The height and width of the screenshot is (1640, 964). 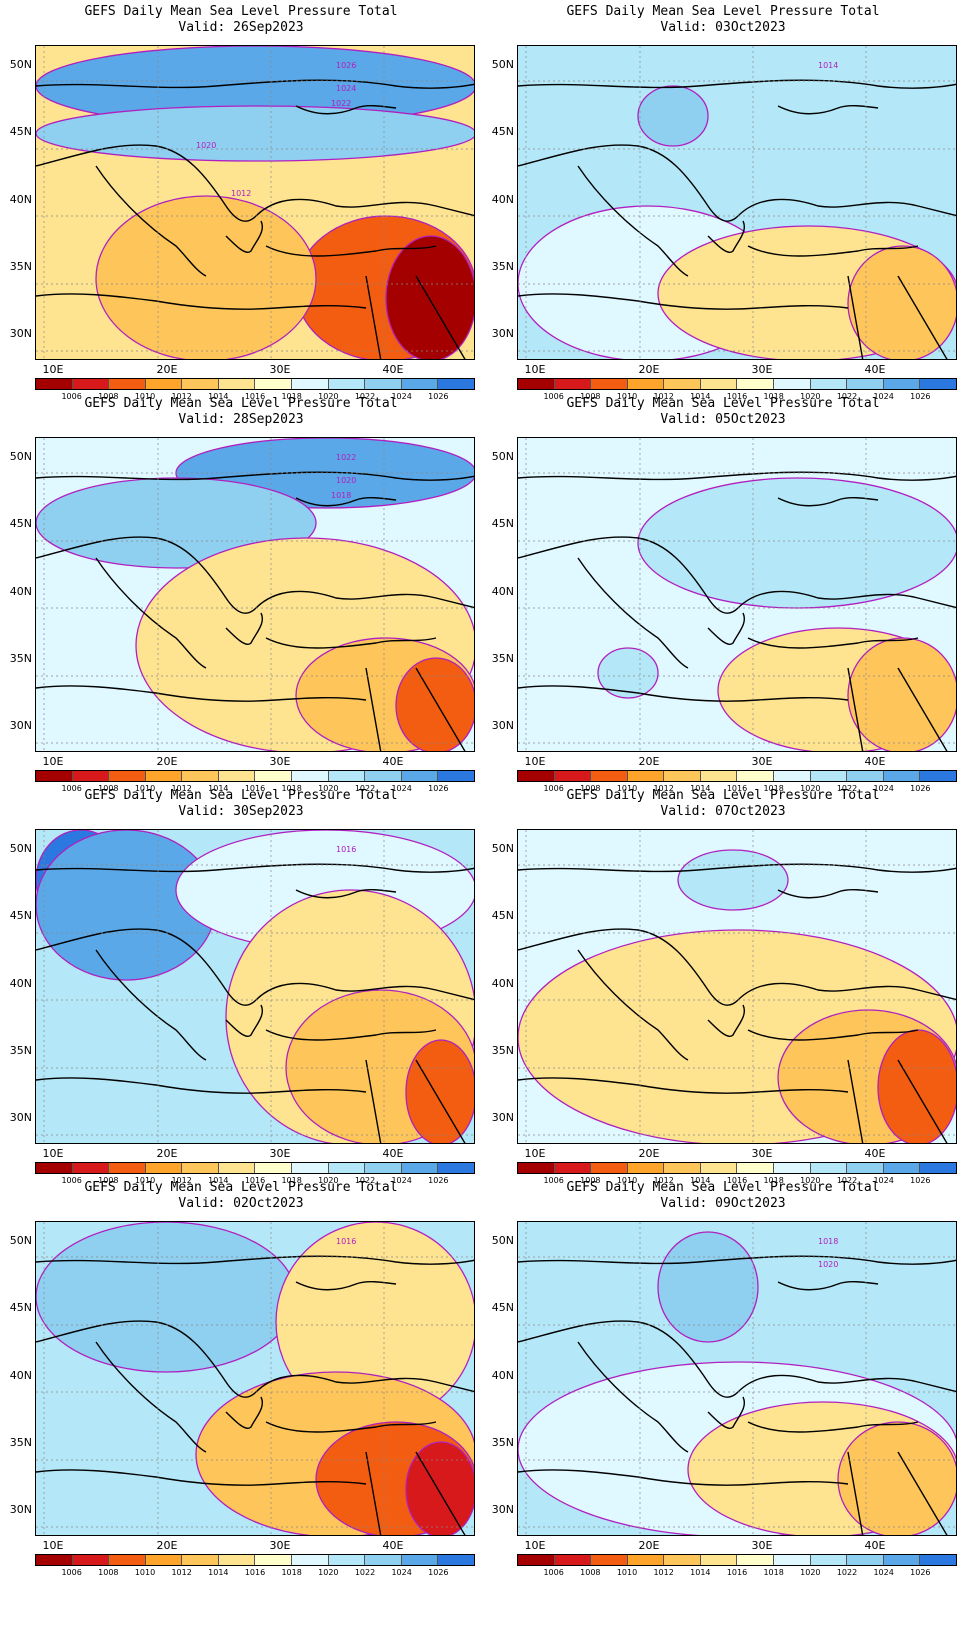 What do you see at coordinates (723, 27) in the screenshot?
I see `panel-valid-date: Valid: 03Oct2023` at bounding box center [723, 27].